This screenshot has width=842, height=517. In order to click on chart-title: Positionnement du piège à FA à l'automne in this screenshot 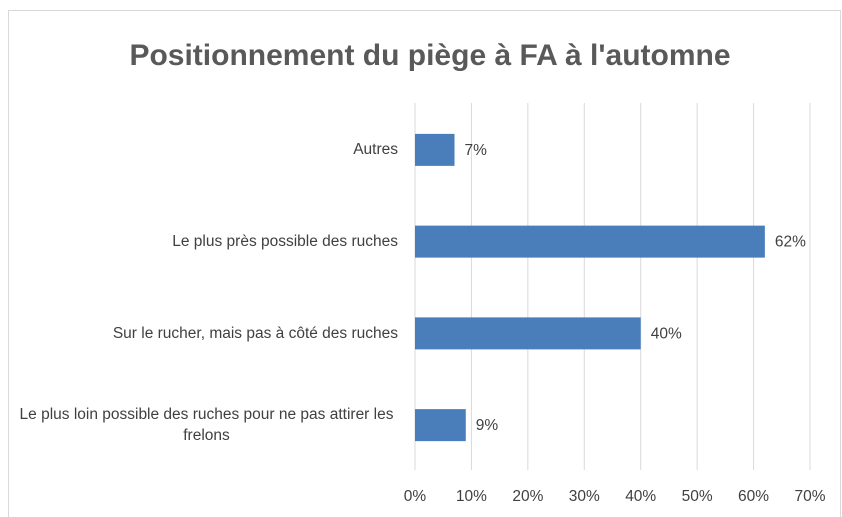, I will do `click(429, 55)`.